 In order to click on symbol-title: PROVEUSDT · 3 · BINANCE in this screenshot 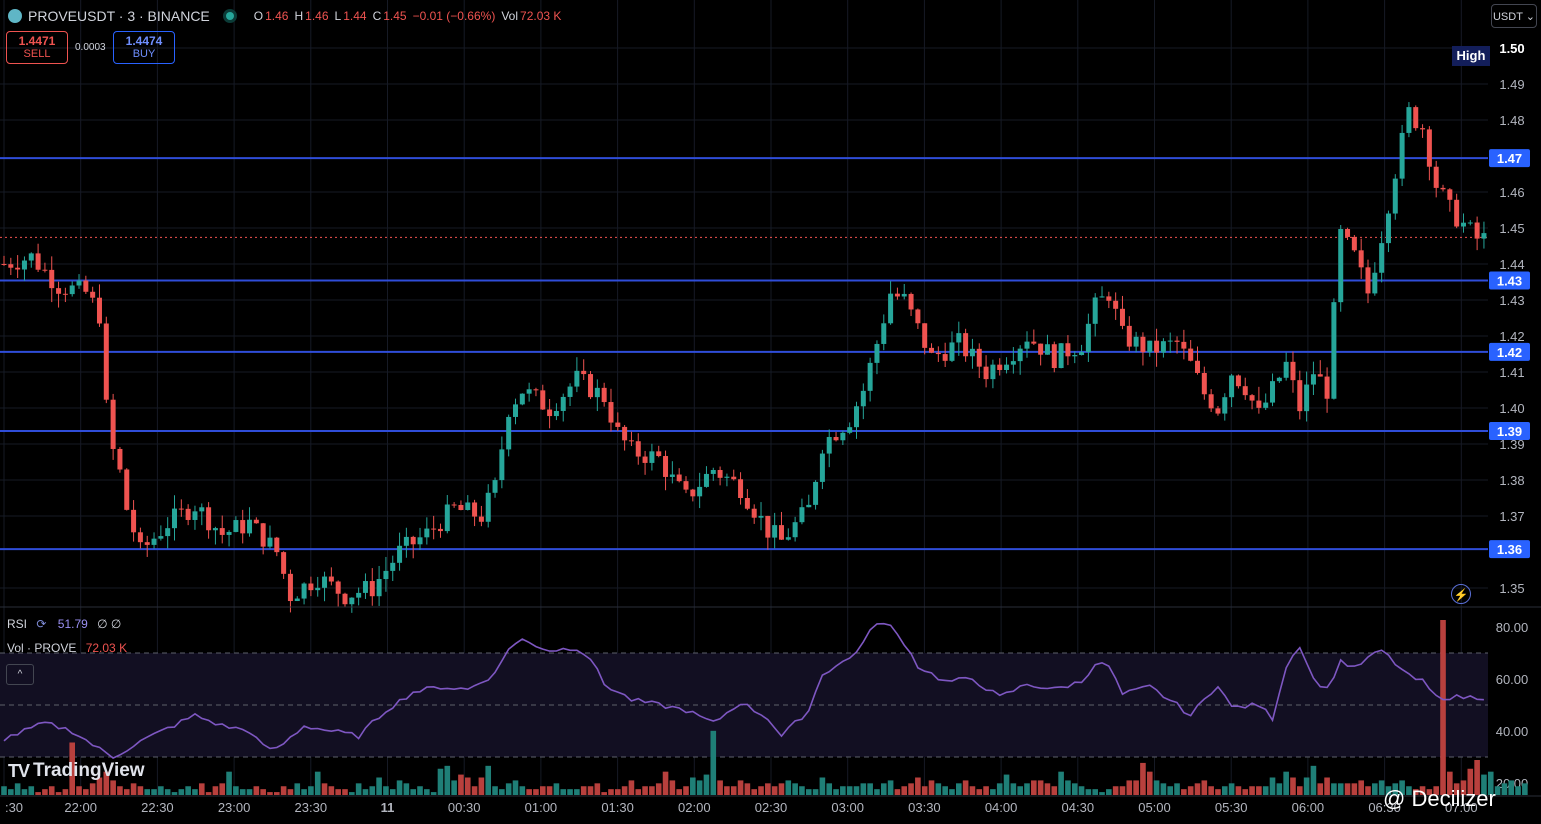, I will do `click(119, 16)`.